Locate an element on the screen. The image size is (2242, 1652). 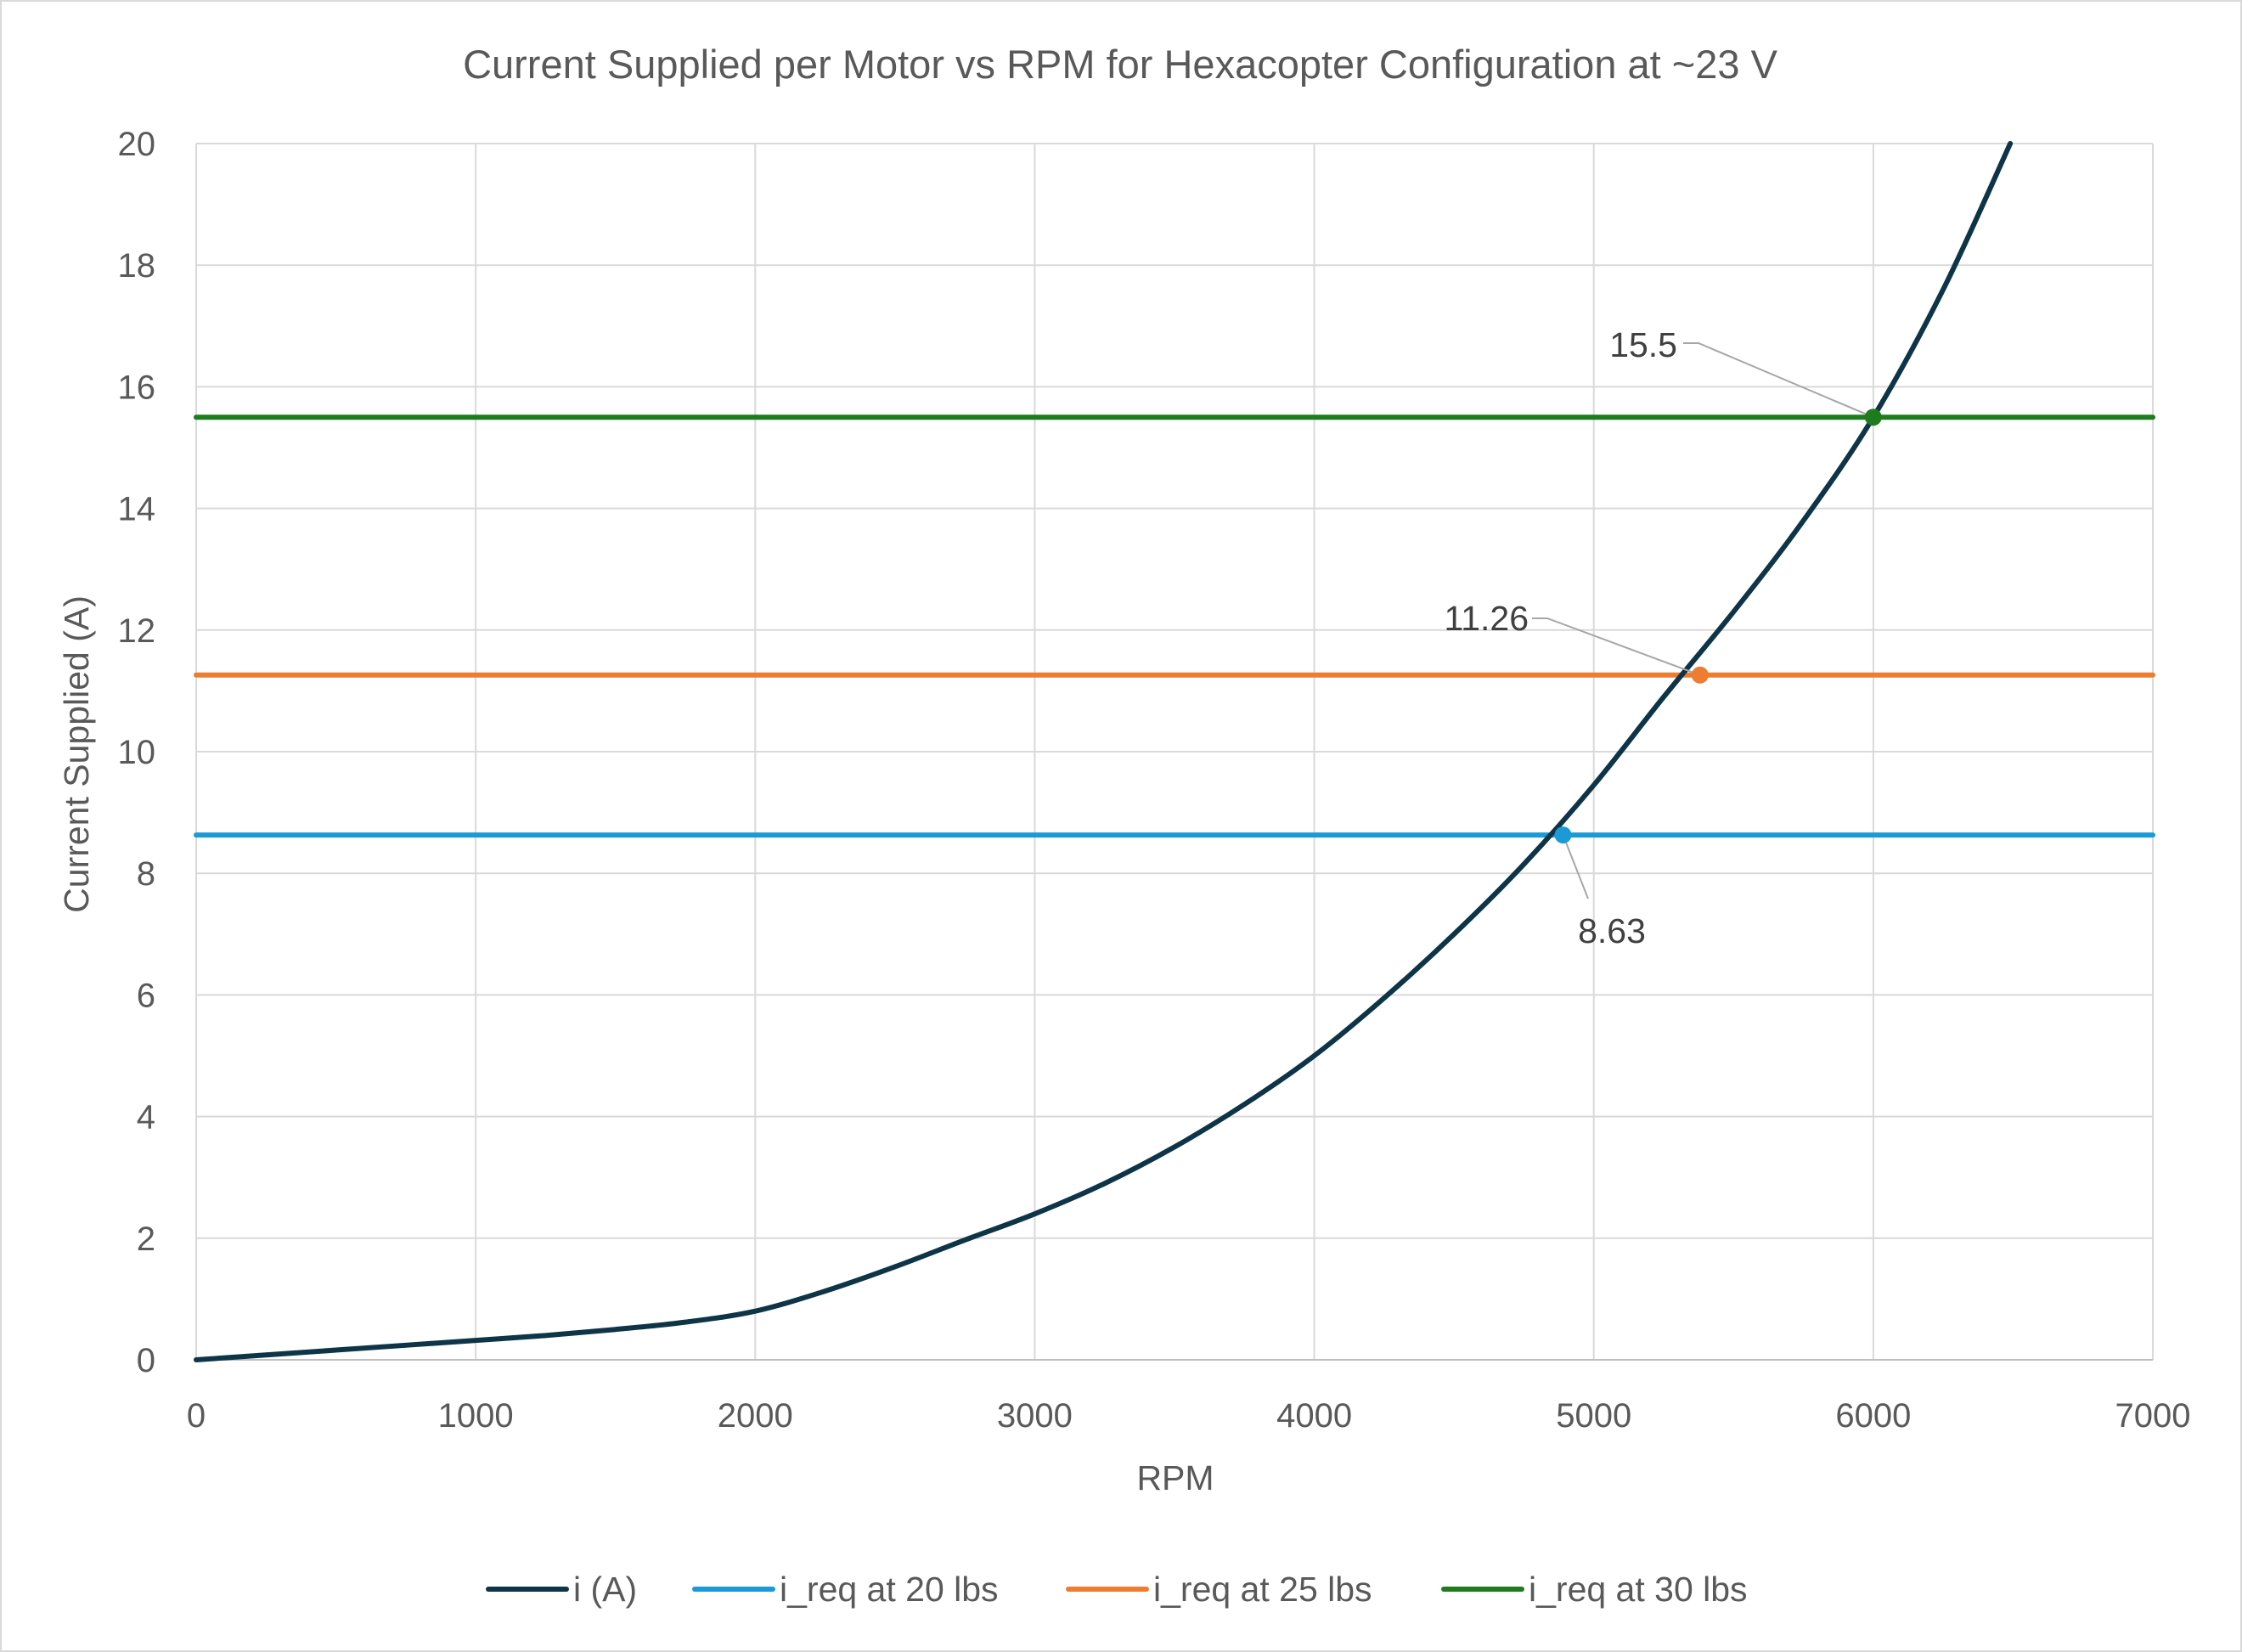
y-tick-label: 14 is located at coordinates (137, 509).